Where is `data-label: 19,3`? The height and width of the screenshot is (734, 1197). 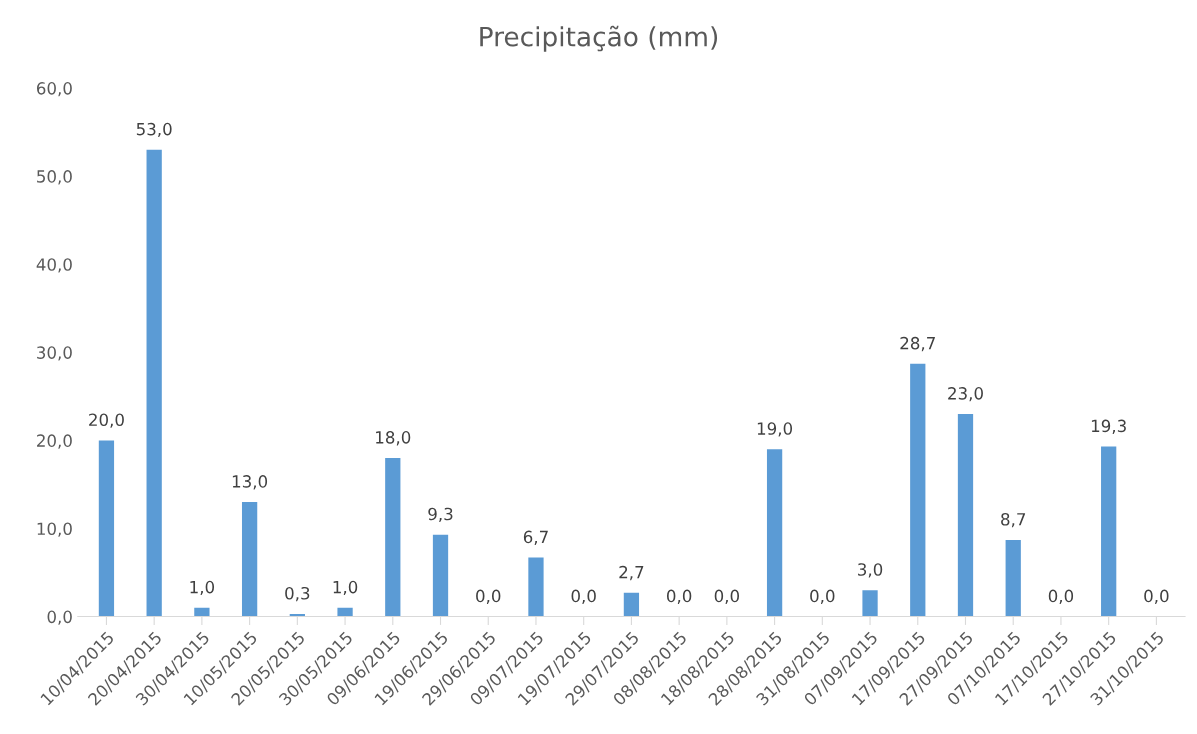
data-label: 19,3 is located at coordinates (1108, 426).